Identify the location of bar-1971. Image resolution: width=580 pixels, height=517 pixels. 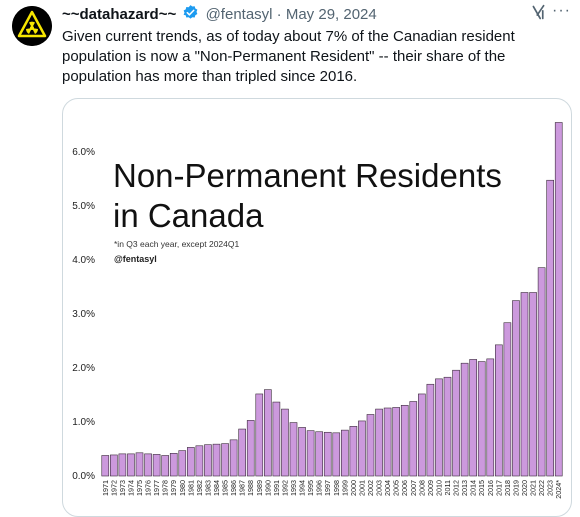
(105, 466).